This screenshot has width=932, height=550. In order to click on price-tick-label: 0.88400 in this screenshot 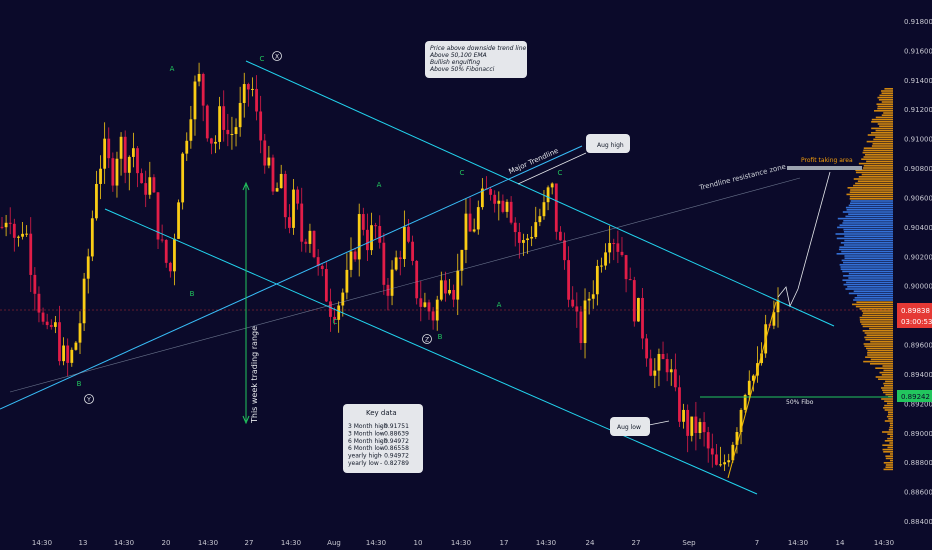, I will do `click(918, 522)`.